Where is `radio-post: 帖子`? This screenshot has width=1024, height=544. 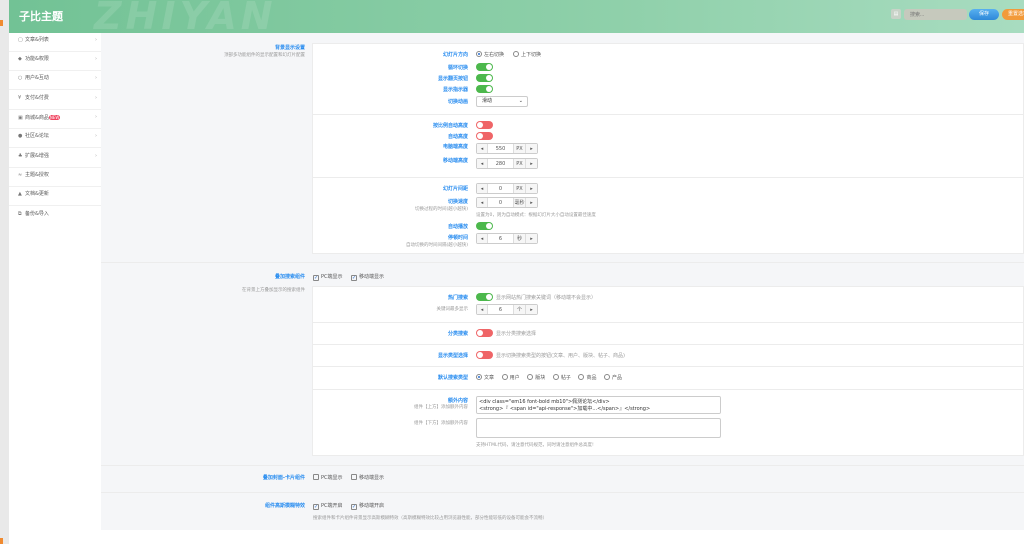
radio-post: 帖子 is located at coordinates (561, 377).